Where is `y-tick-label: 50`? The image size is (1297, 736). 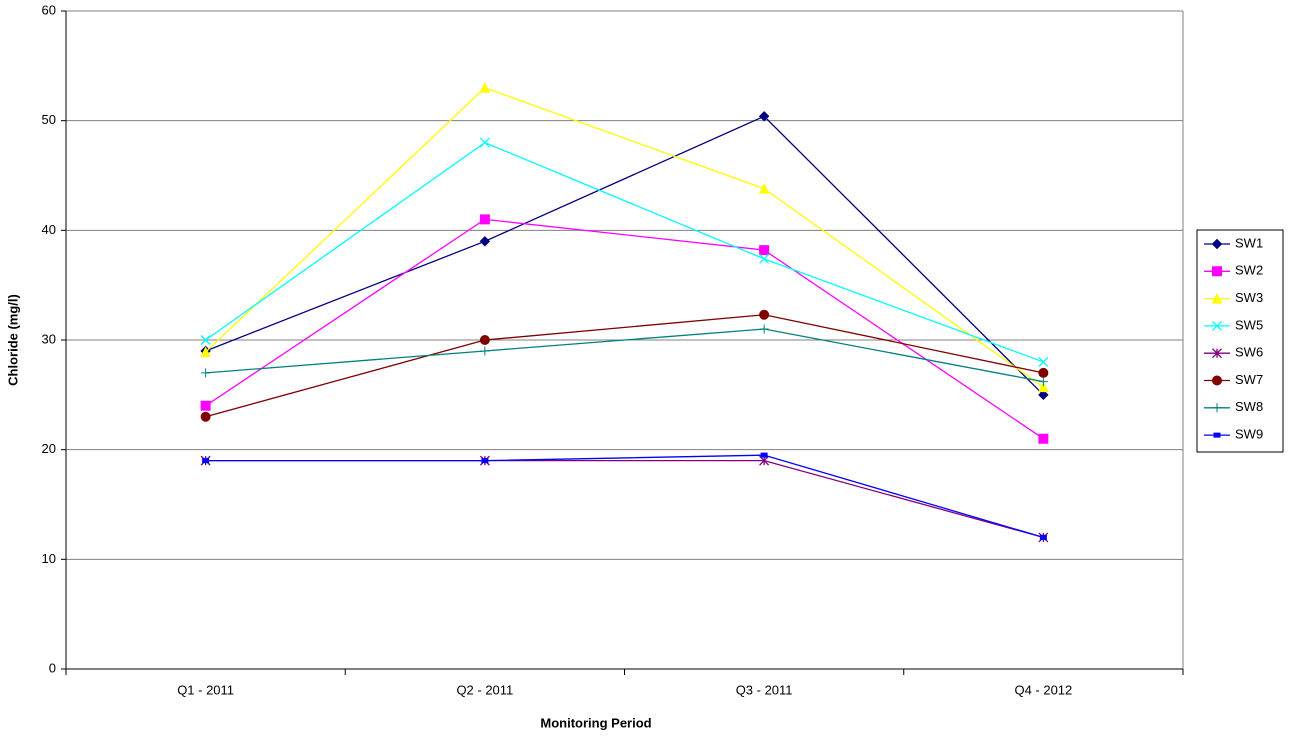
y-tick-label: 50 is located at coordinates (49, 119).